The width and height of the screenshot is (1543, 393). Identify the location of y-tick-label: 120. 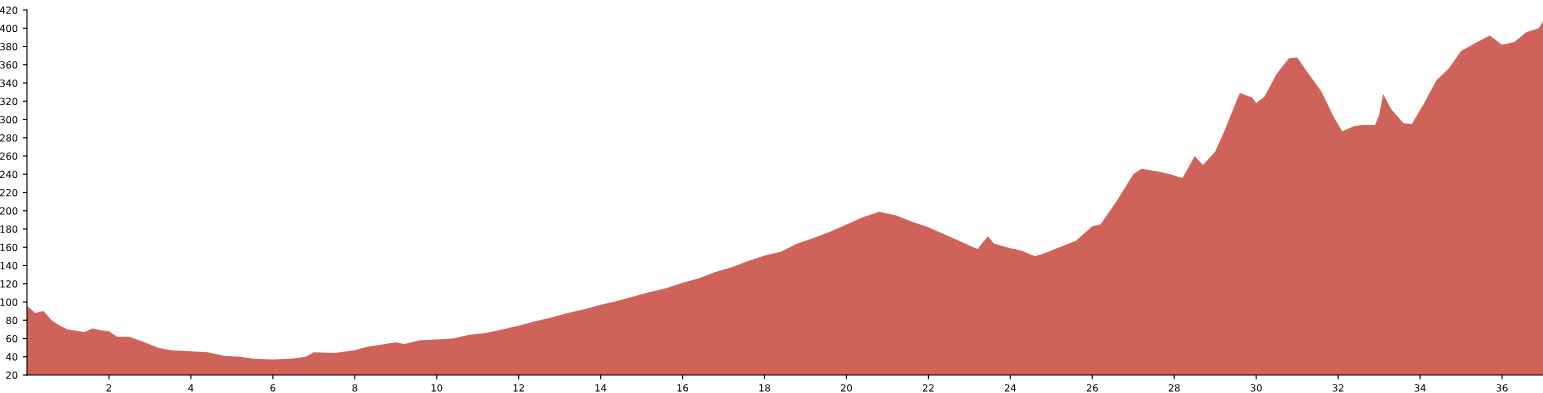
(9, 284).